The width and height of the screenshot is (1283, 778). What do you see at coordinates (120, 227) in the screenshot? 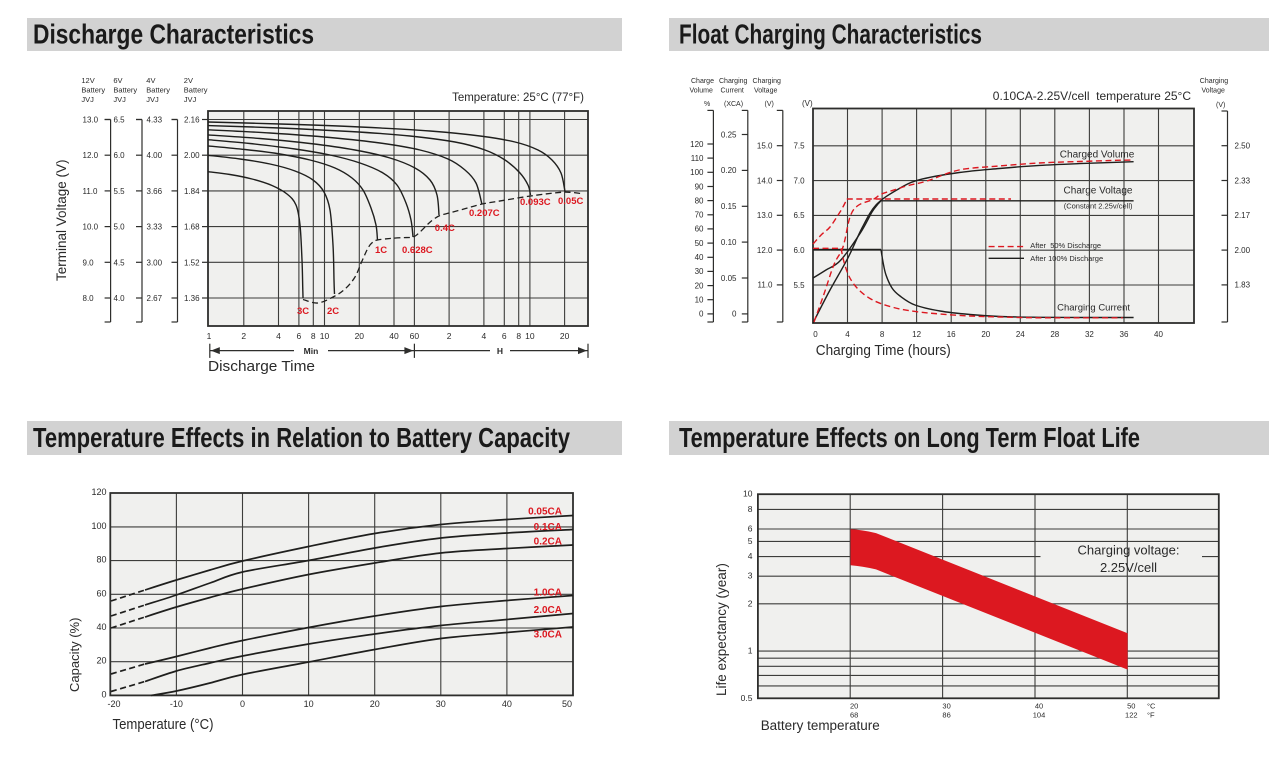
I see `svg-text: 5.0` at bounding box center [120, 227].